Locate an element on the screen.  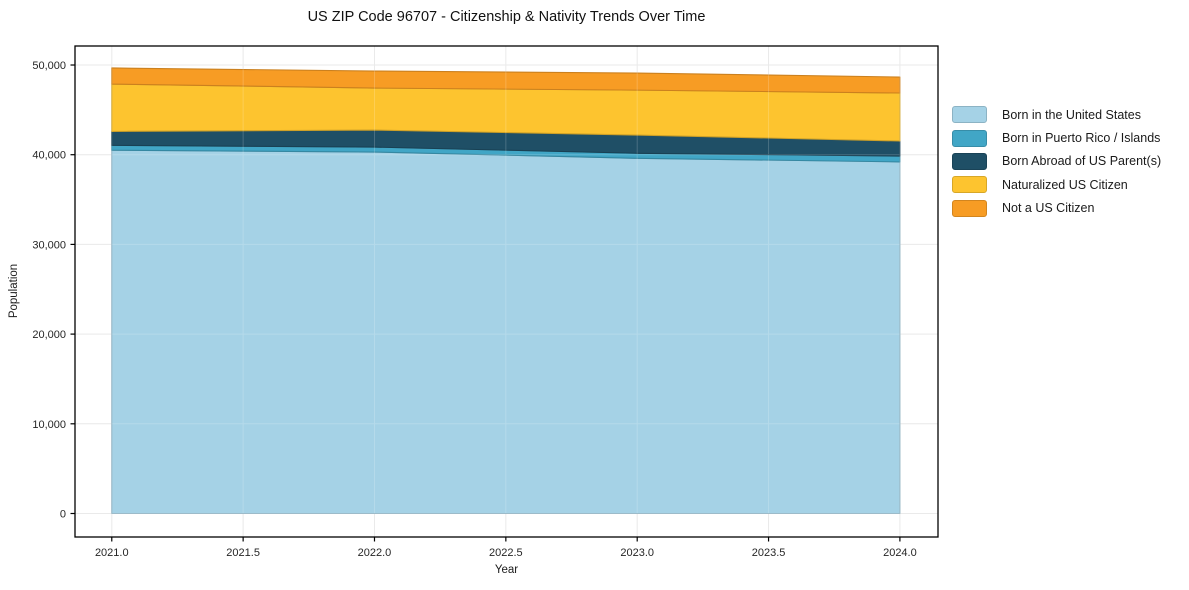
y-axis-label: Population is located at coordinates (14, 291).